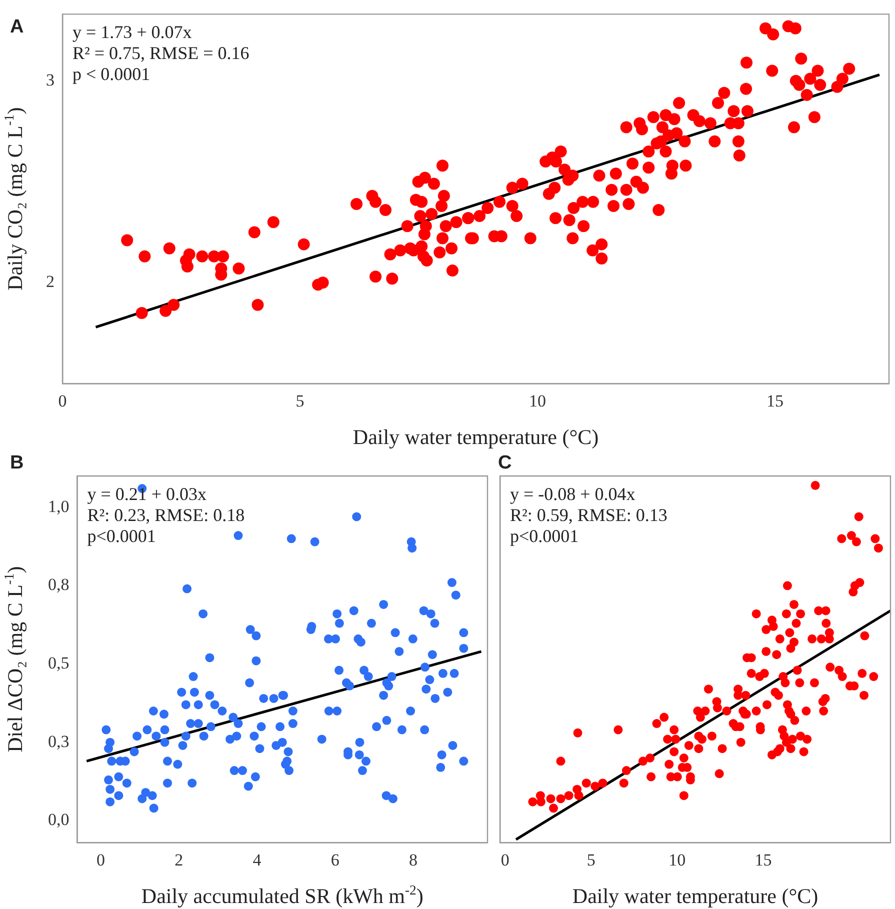  I want to click on x-tick-label: 2, so click(179, 860).